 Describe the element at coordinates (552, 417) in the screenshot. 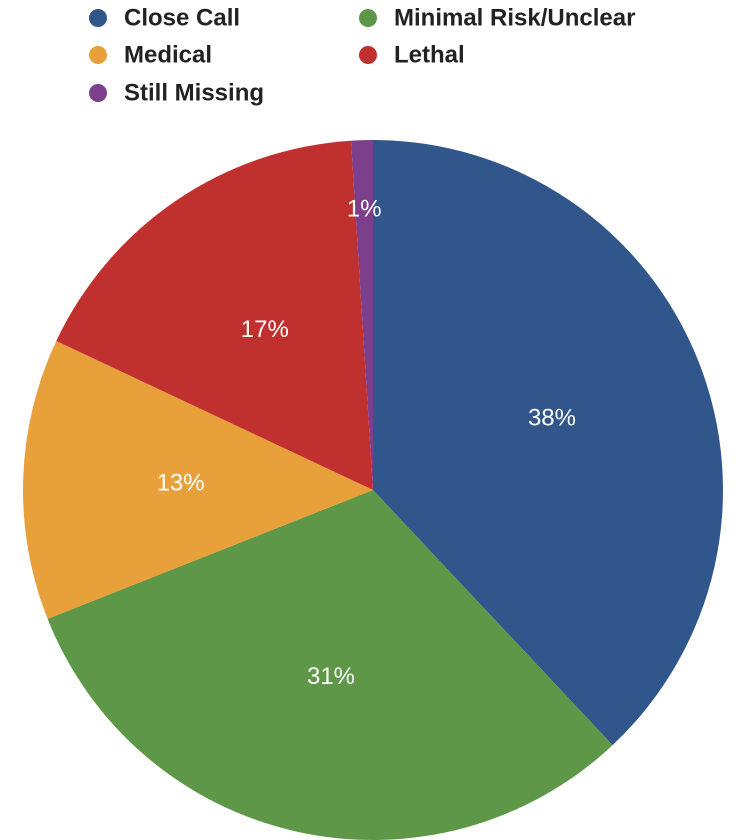

I see `slice-label: 38%` at that location.